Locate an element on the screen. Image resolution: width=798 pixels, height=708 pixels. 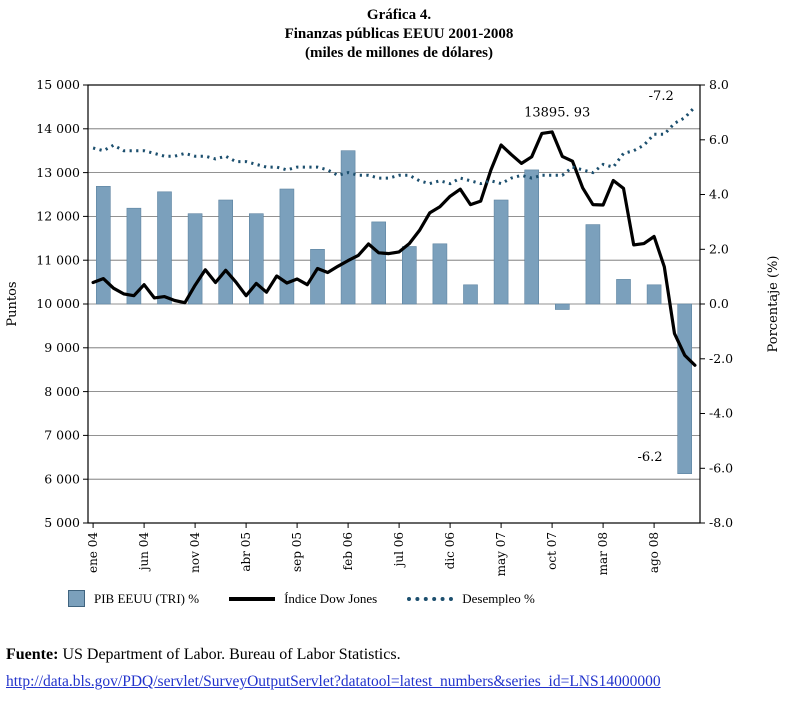
svg-text: ene 04 is located at coordinates (93, 552).